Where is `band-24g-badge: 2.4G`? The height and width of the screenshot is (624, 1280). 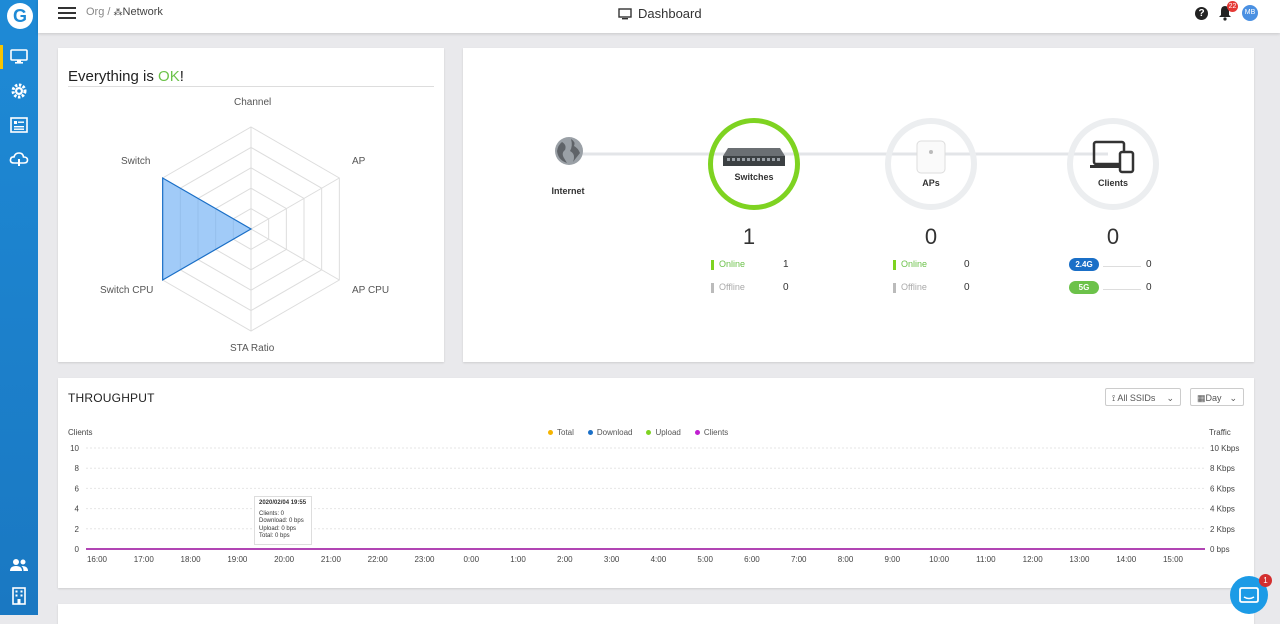 band-24g-badge: 2.4G is located at coordinates (1084, 264).